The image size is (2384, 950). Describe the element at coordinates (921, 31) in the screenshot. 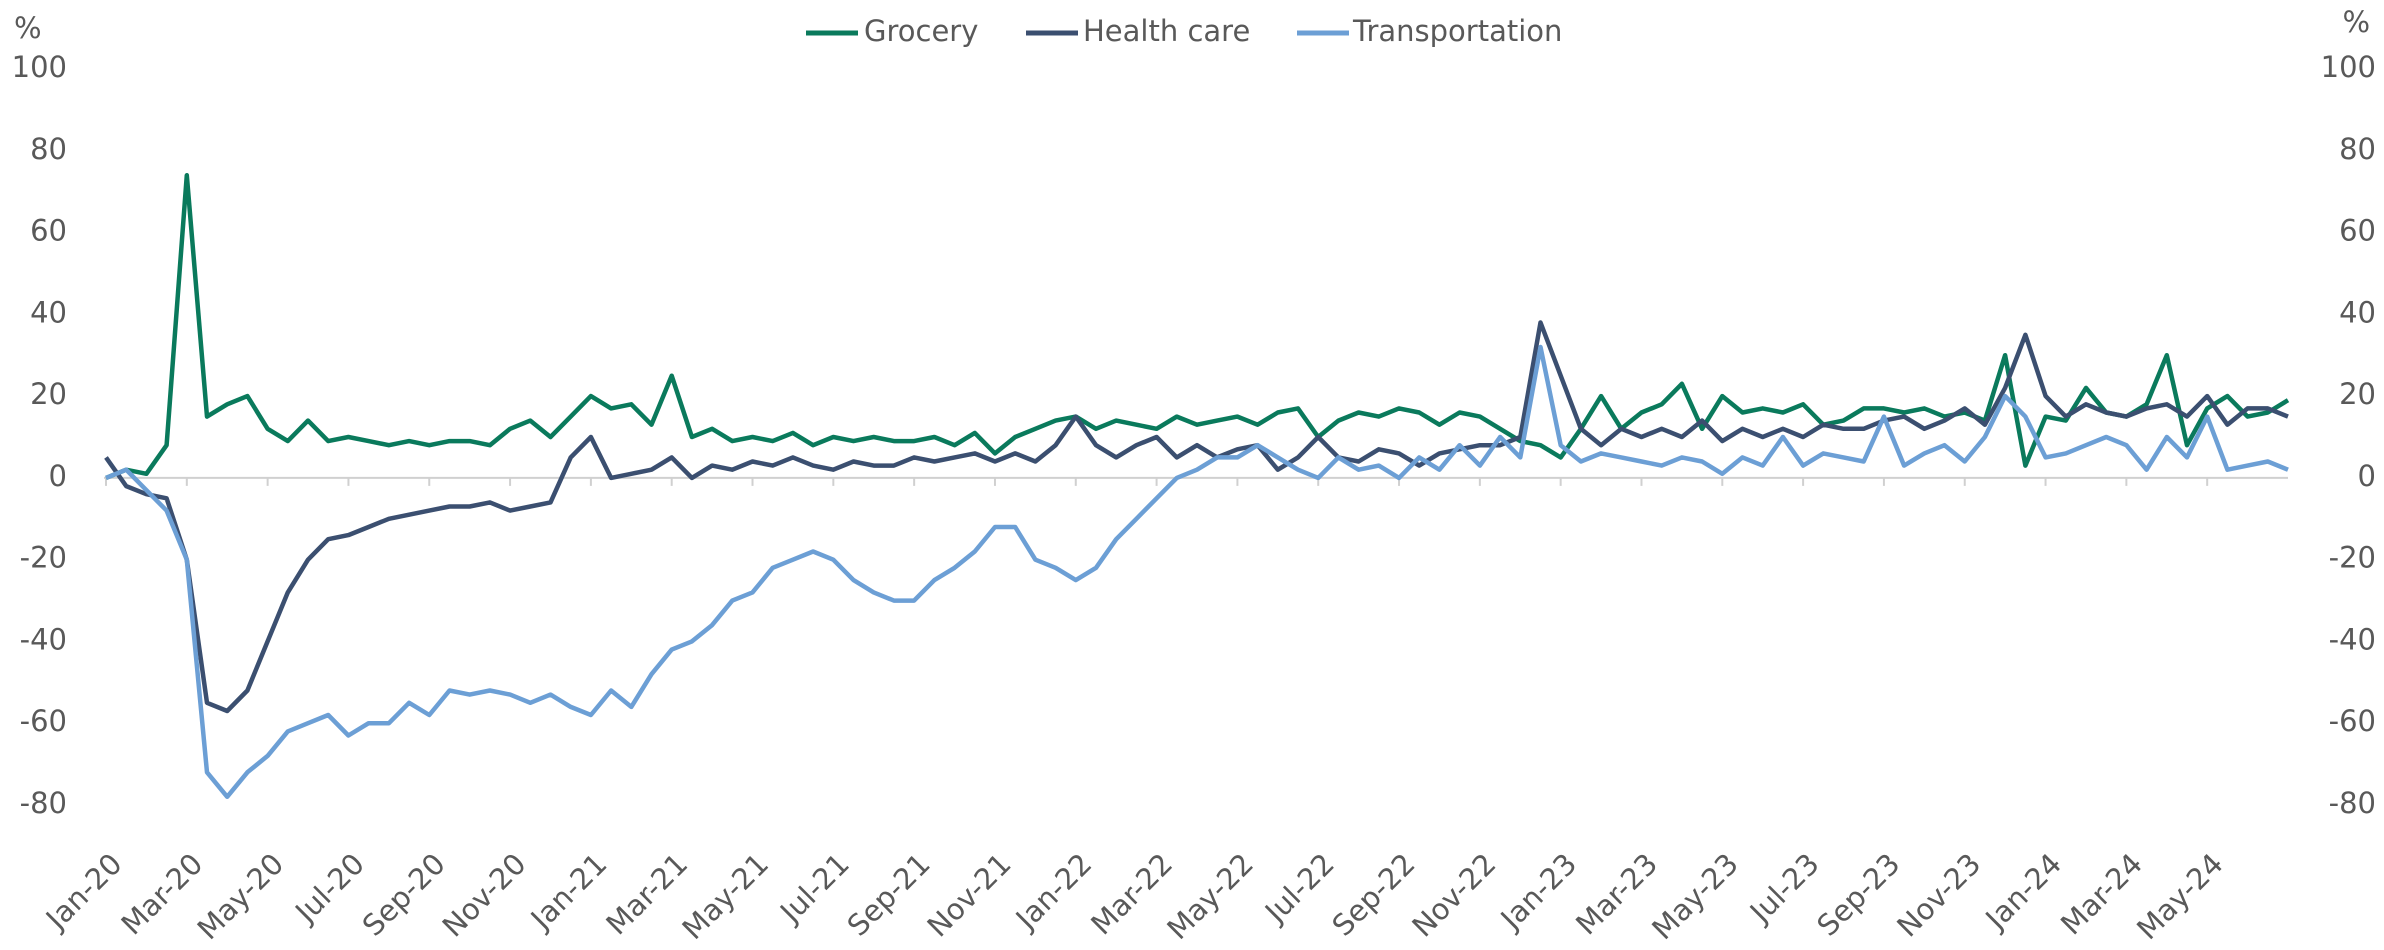

I see `legend-label: Grocery` at that location.